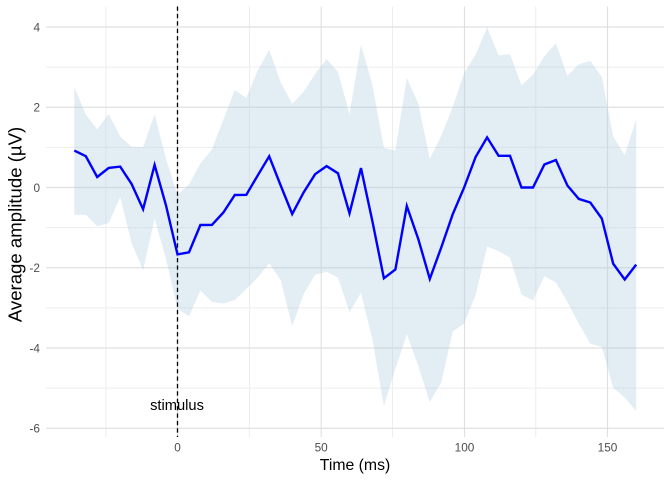 Image resolution: width=672 pixels, height=480 pixels. Describe the element at coordinates (36, 108) in the screenshot. I see `svg-text: 2` at that location.